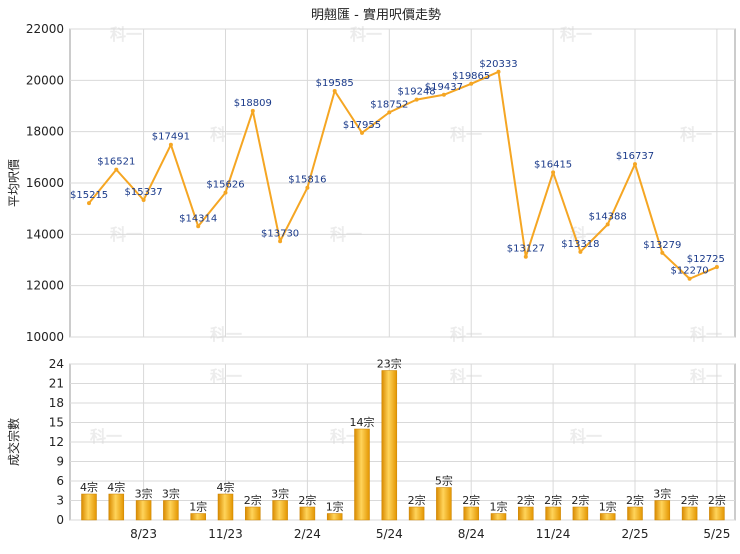 The image size is (740, 554). What do you see at coordinates (171, 137) in the screenshot?
I see `price-data-label: $17491` at bounding box center [171, 137].